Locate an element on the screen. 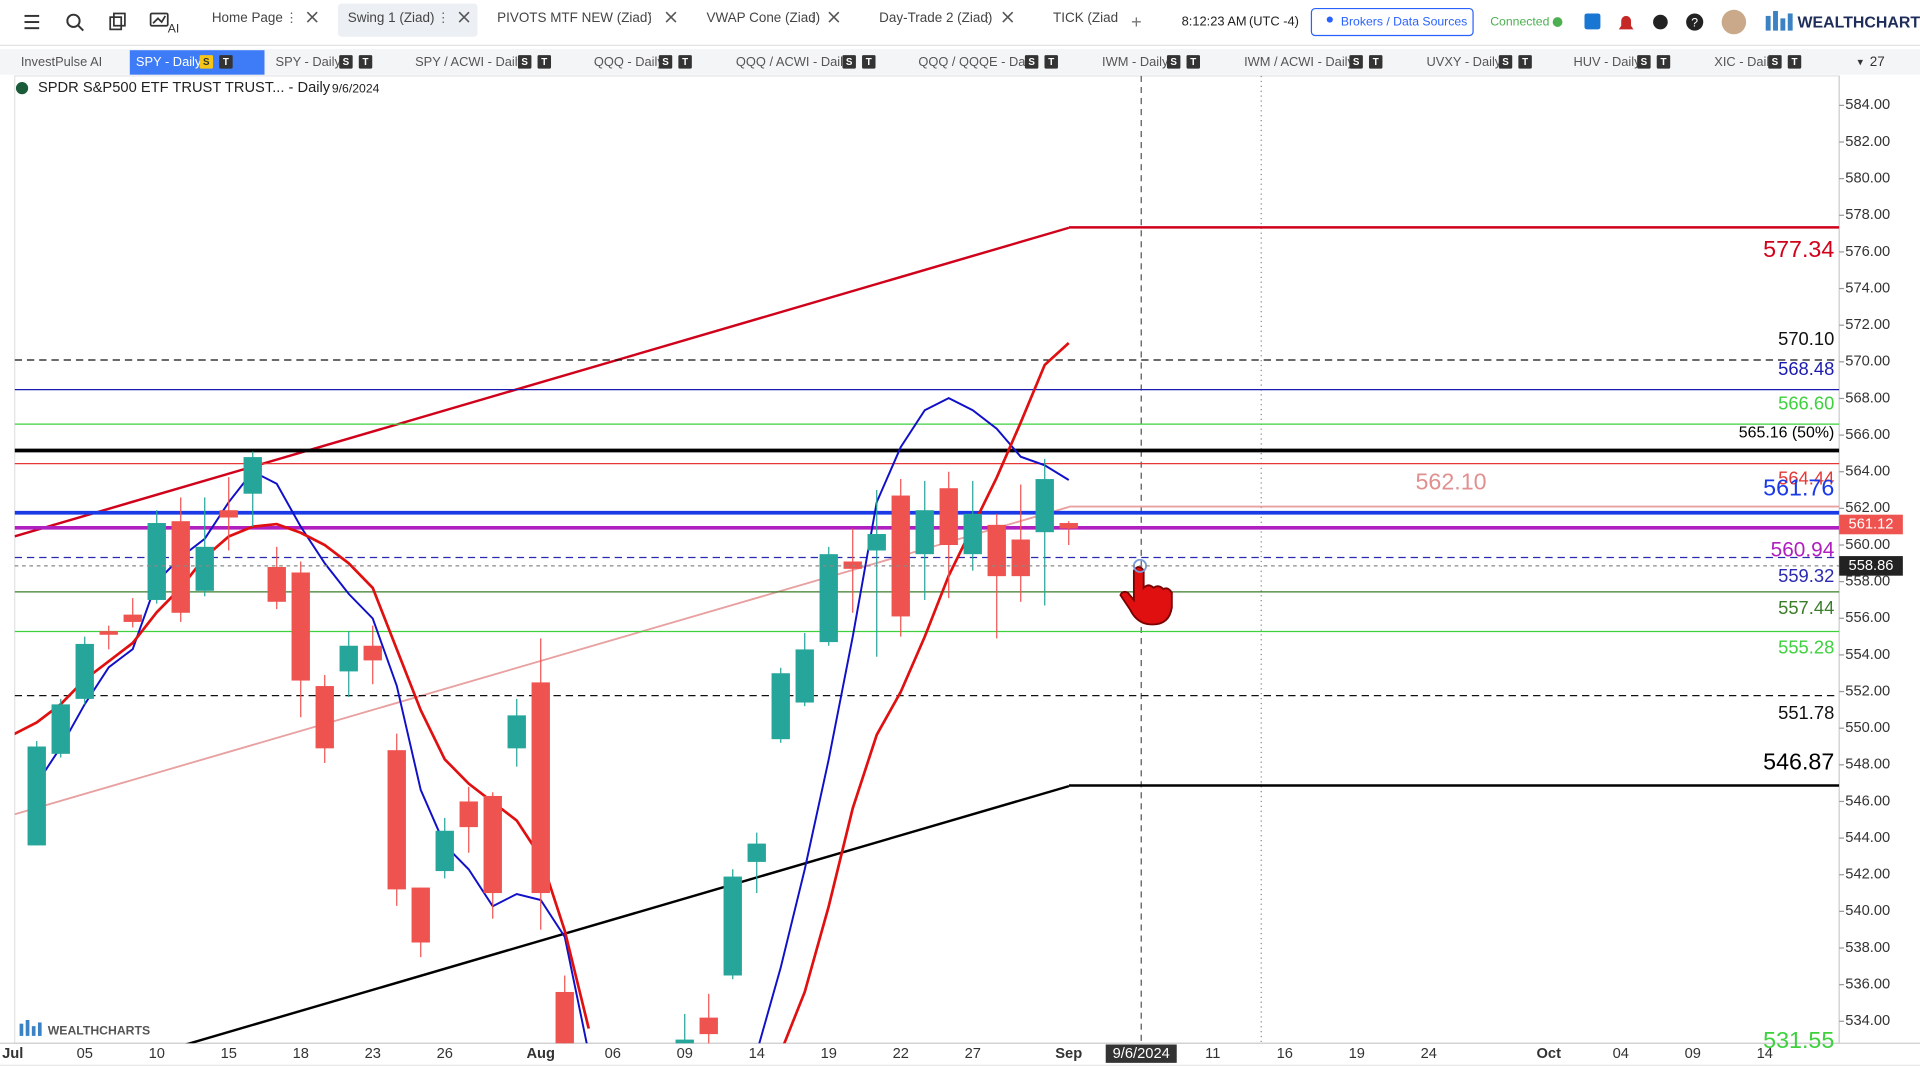 The width and height of the screenshot is (1920, 1080). price-level-label: 555.28 is located at coordinates (1806, 646).